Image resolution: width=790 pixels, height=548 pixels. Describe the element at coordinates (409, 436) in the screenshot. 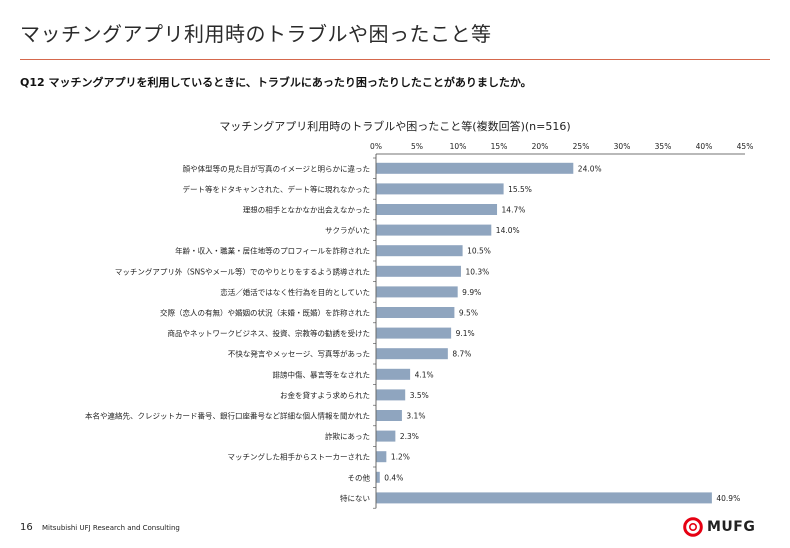

I see `bar-value-label: 2.3%` at that location.